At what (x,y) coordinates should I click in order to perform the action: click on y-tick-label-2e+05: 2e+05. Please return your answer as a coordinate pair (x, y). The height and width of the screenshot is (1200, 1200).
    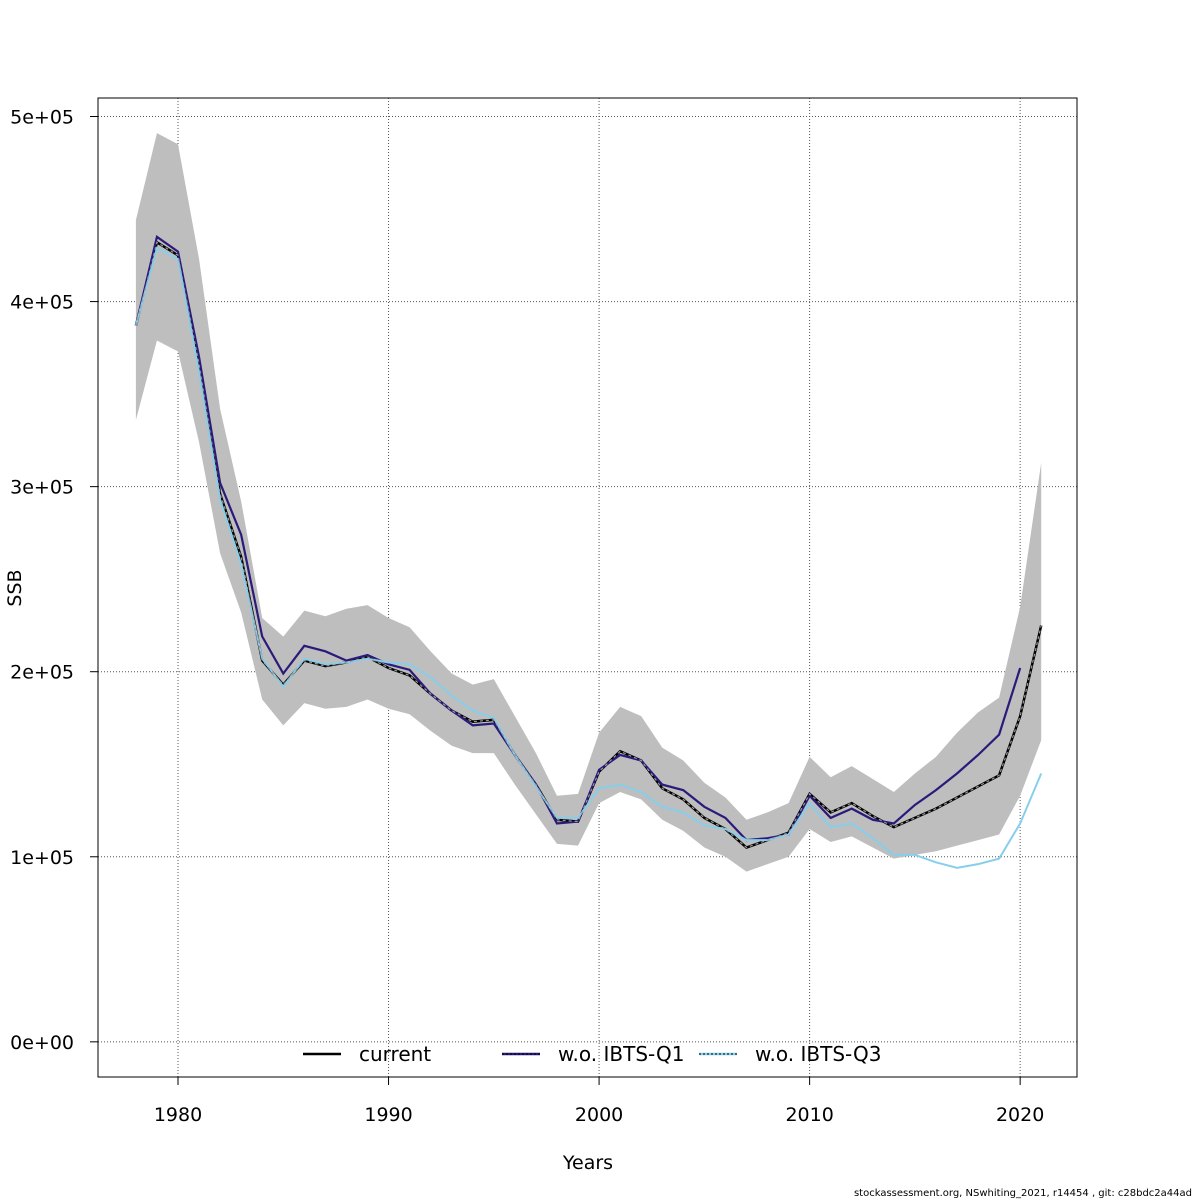
    Looking at the image, I should click on (42, 673).